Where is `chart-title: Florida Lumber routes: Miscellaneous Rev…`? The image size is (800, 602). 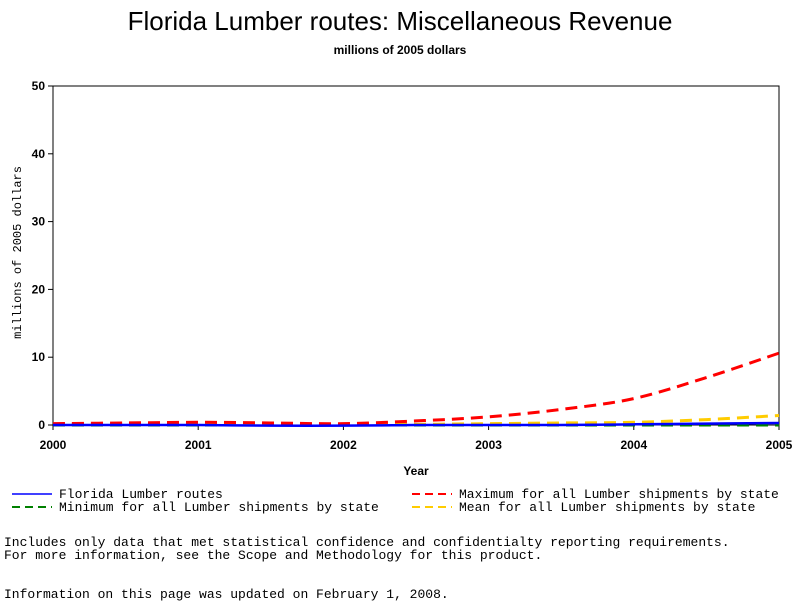 chart-title: Florida Lumber routes: Miscellaneous Rev… is located at coordinates (400, 21).